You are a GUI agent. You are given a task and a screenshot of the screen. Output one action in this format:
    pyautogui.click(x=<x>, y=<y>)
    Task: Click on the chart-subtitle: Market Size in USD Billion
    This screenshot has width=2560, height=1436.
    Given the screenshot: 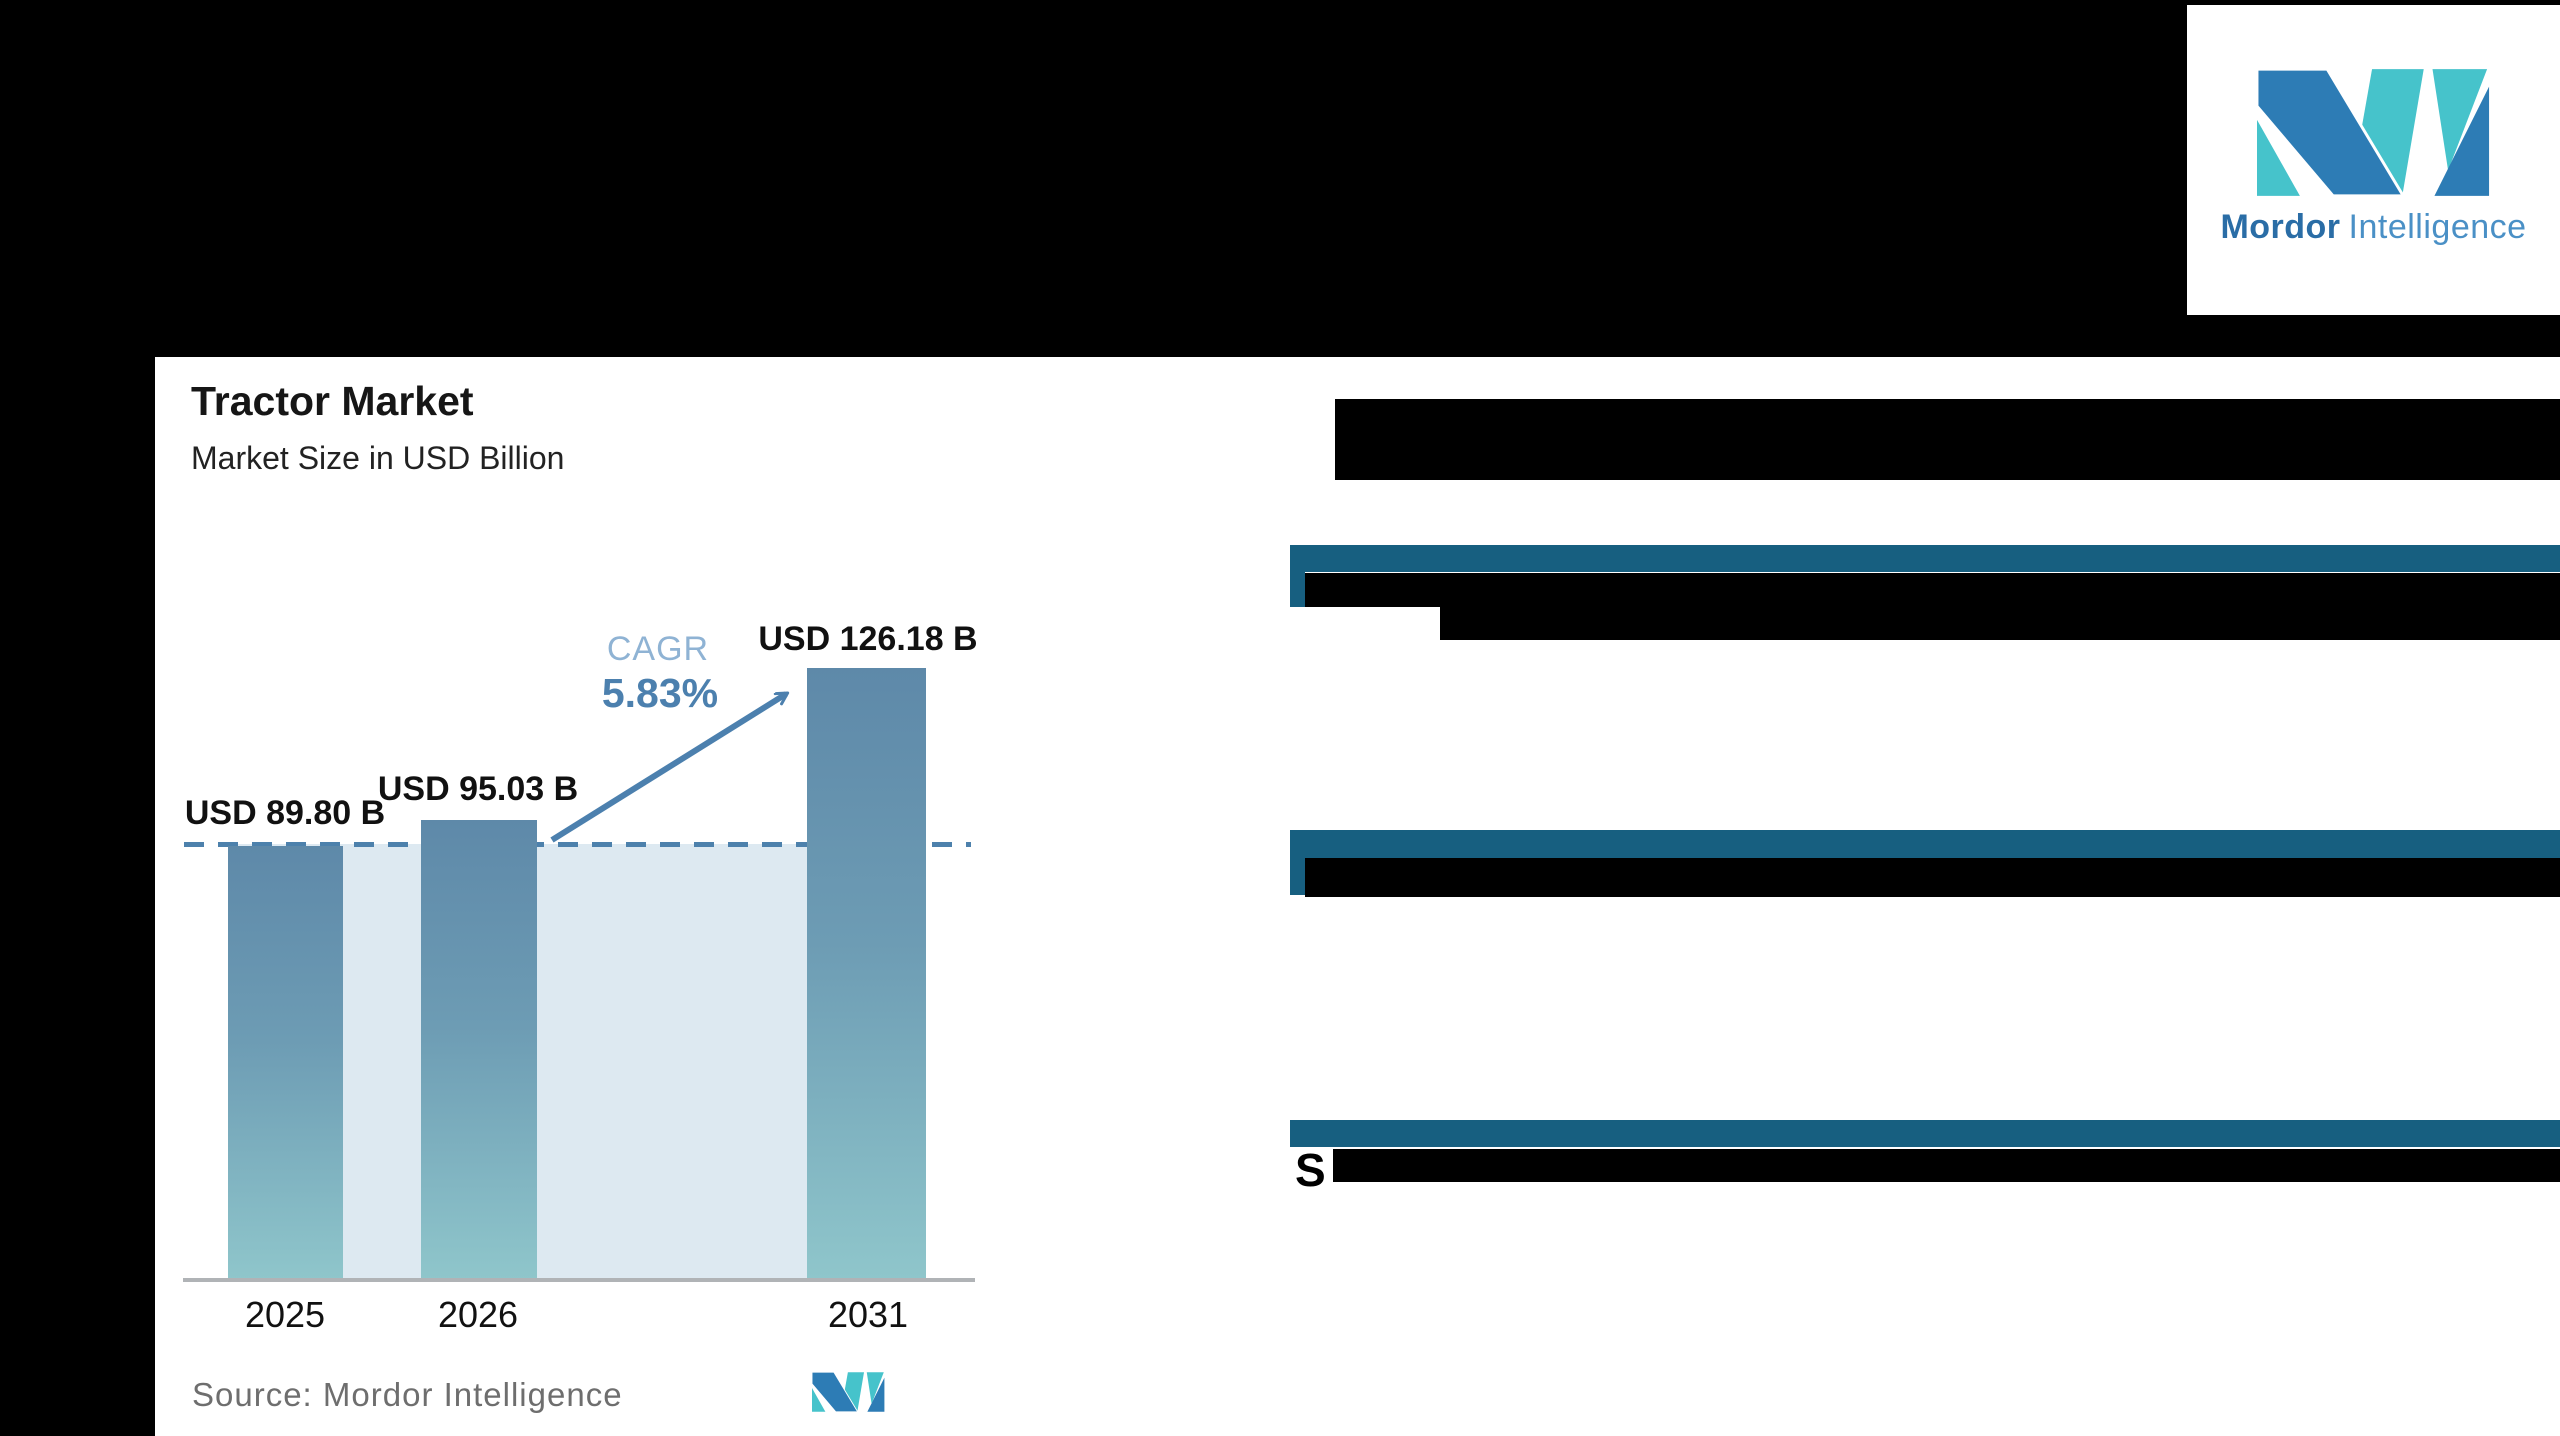 What is the action you would take?
    pyautogui.click(x=378, y=458)
    